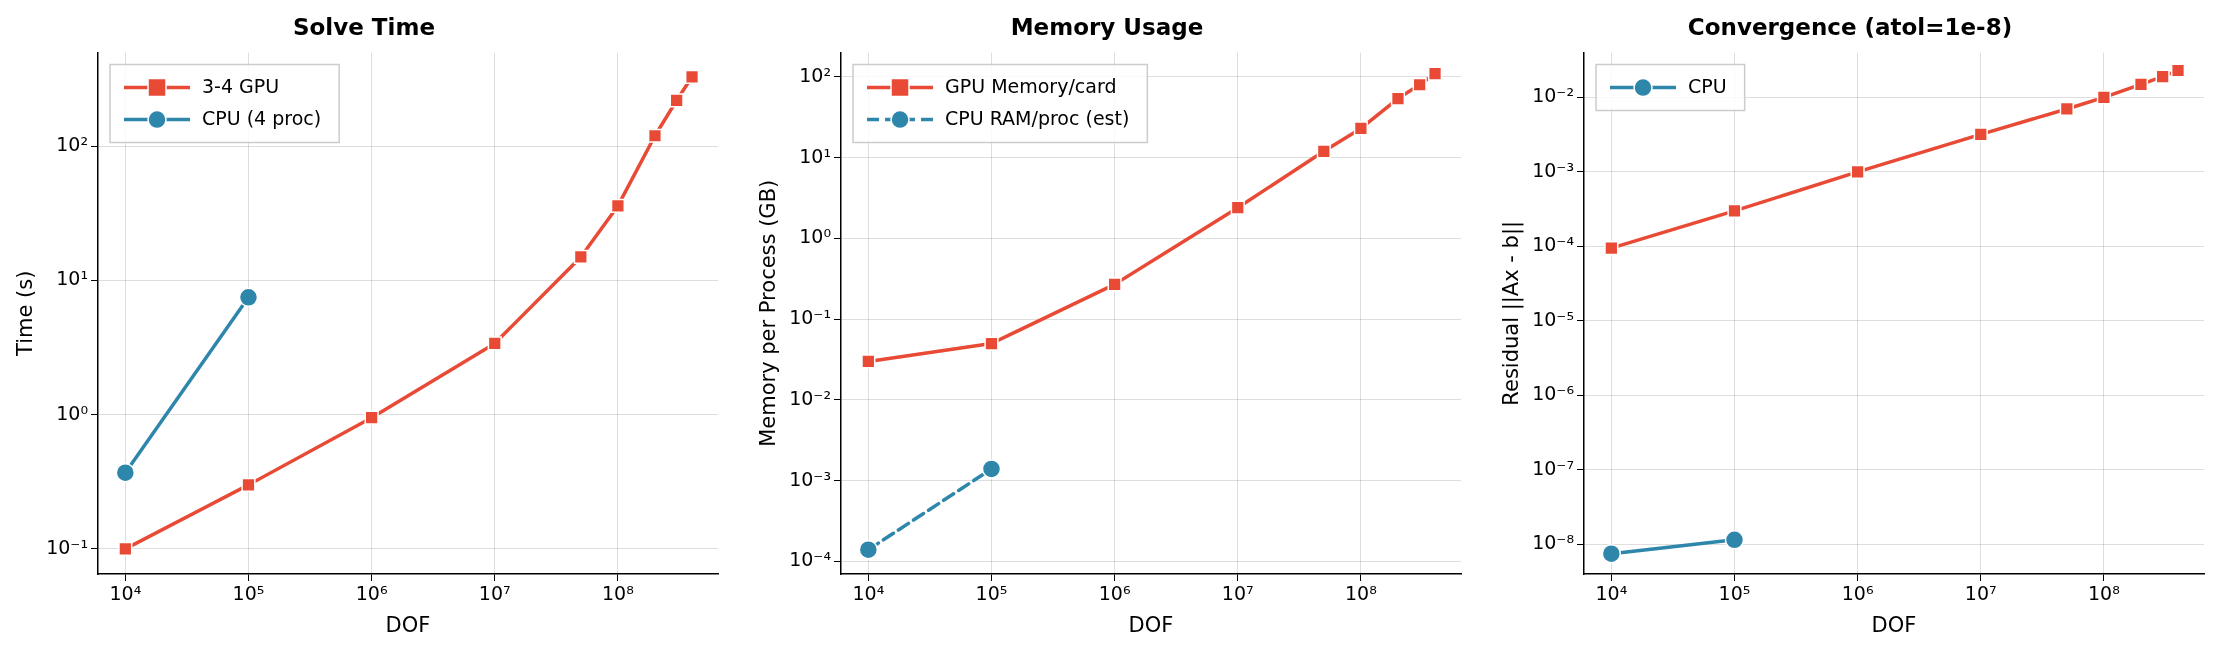  What do you see at coordinates (241, 85) in the screenshot?
I see `legend-label: 3-4 GPU` at bounding box center [241, 85].